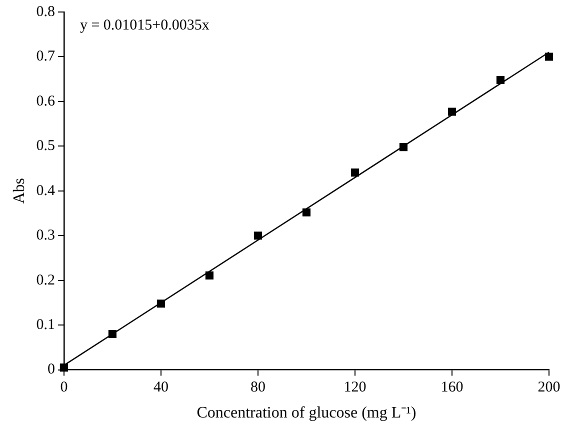 Image resolution: width=571 pixels, height=431 pixels. What do you see at coordinates (19, 191) in the screenshot?
I see `y-axis-title: Abs` at bounding box center [19, 191].